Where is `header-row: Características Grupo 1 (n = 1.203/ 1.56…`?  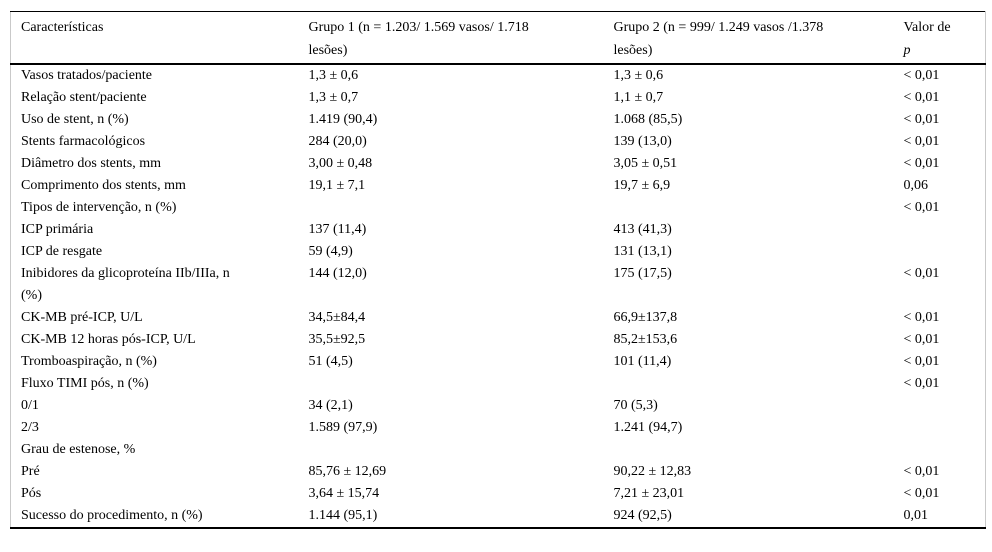 header-row: Características Grupo 1 (n = 1.203/ 1.56… is located at coordinates (498, 38).